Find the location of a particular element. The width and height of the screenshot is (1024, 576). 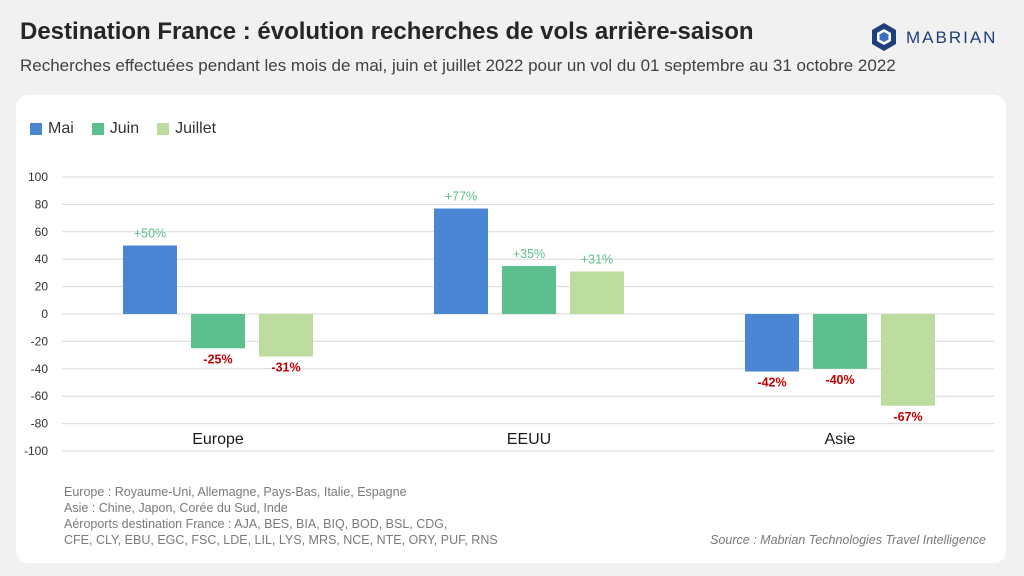

category-label: EEUU is located at coordinates (529, 439).